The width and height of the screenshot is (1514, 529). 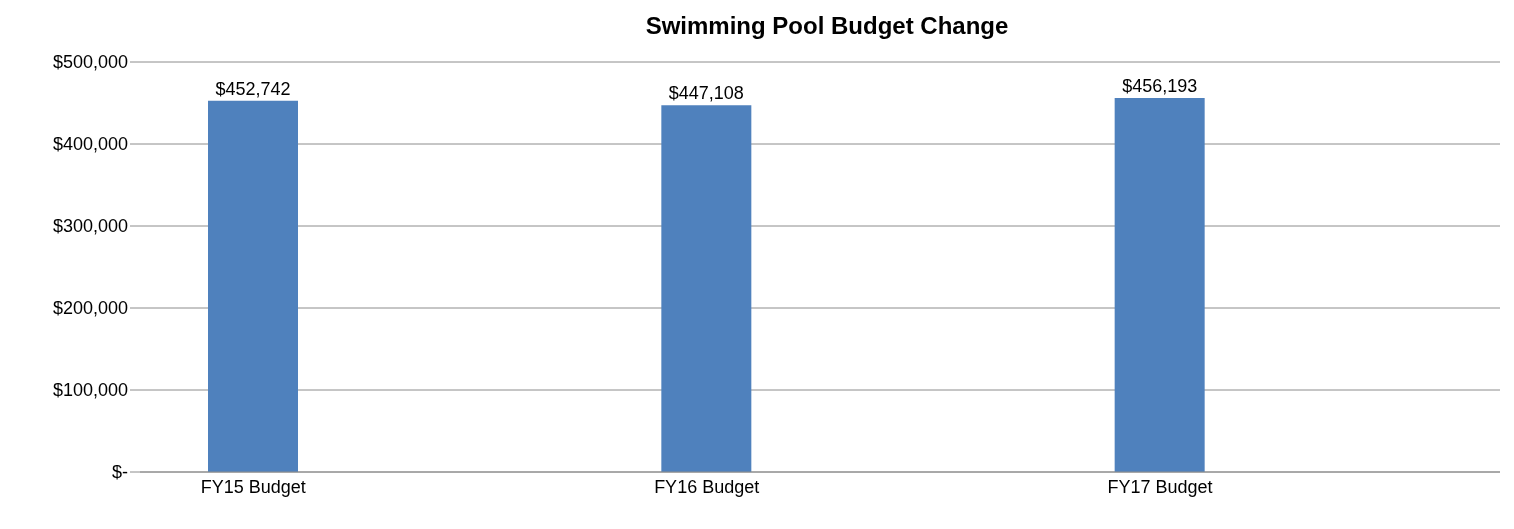 I want to click on y-tick-label: $200,000, so click(x=90, y=308).